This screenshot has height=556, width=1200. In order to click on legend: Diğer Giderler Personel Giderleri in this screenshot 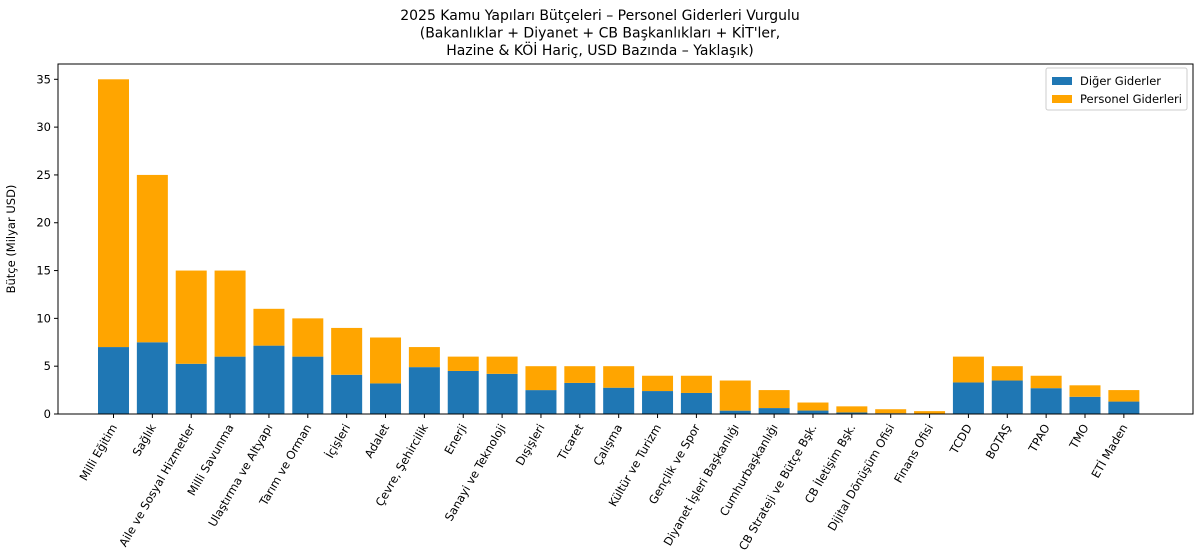, I will do `click(1116, 89)`.